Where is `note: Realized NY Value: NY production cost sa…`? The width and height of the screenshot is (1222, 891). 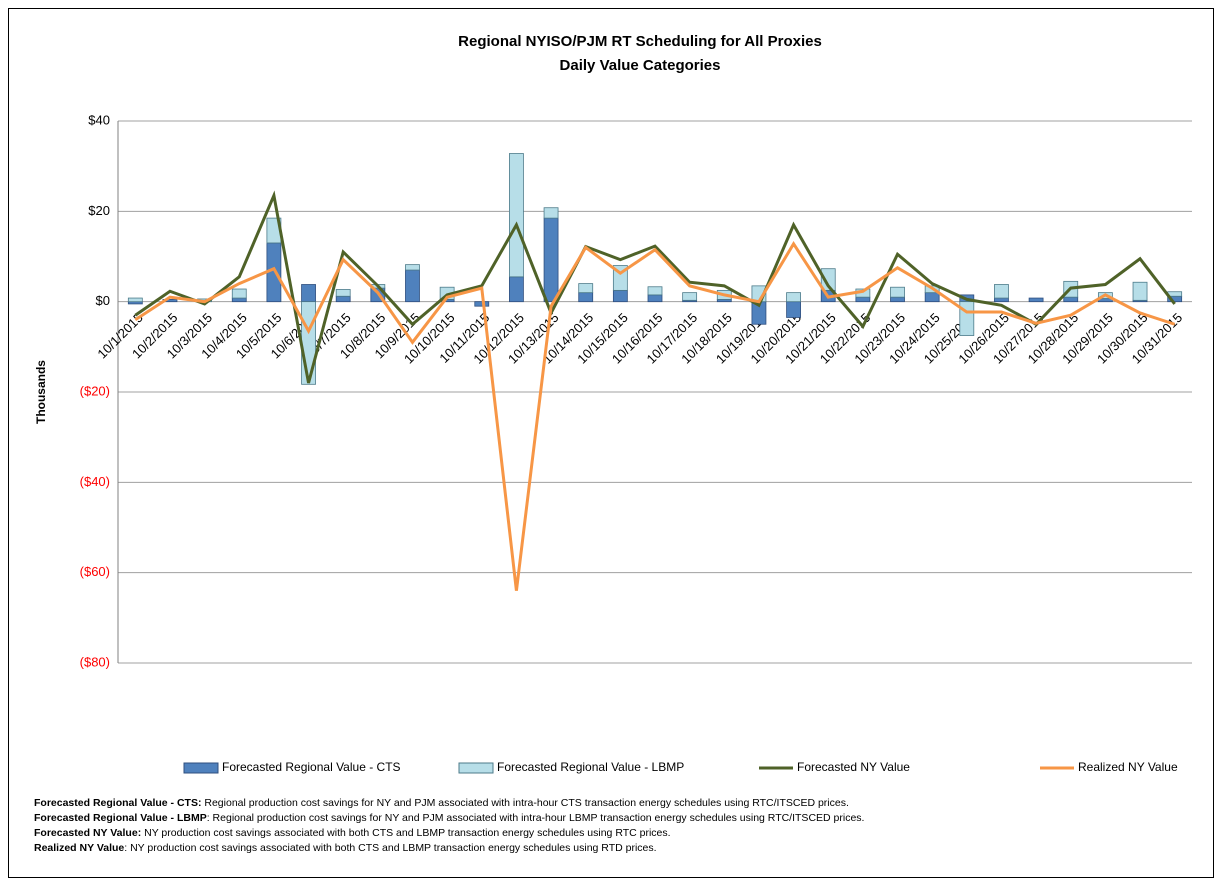 note: Realized NY Value: NY production cost sa… is located at coordinates (345, 848).